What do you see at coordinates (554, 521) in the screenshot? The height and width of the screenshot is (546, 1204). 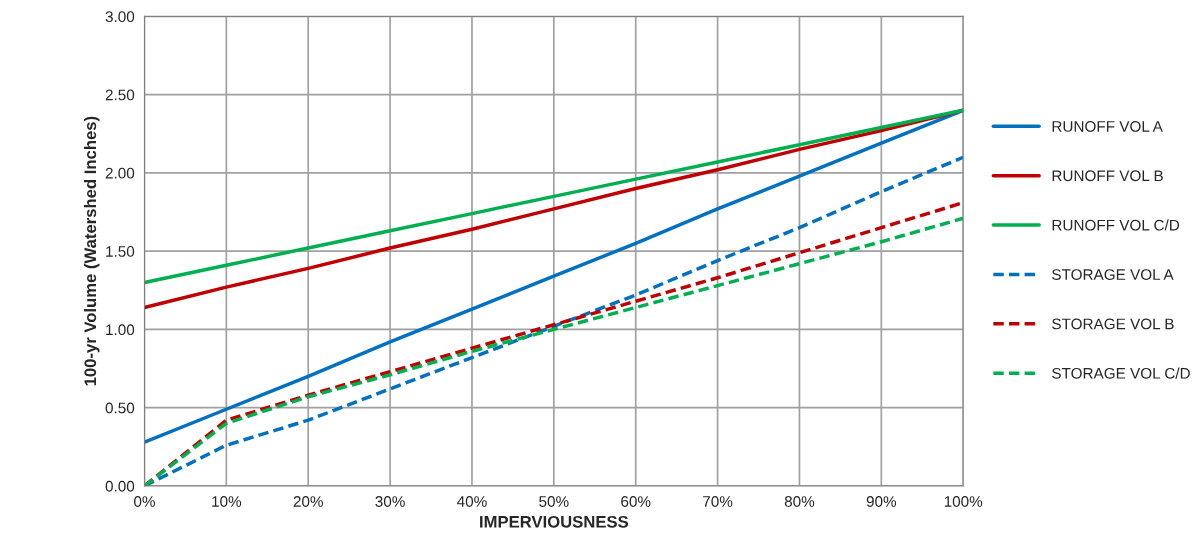 I see `x-axis-title: IMPERVIOUSNESS` at bounding box center [554, 521].